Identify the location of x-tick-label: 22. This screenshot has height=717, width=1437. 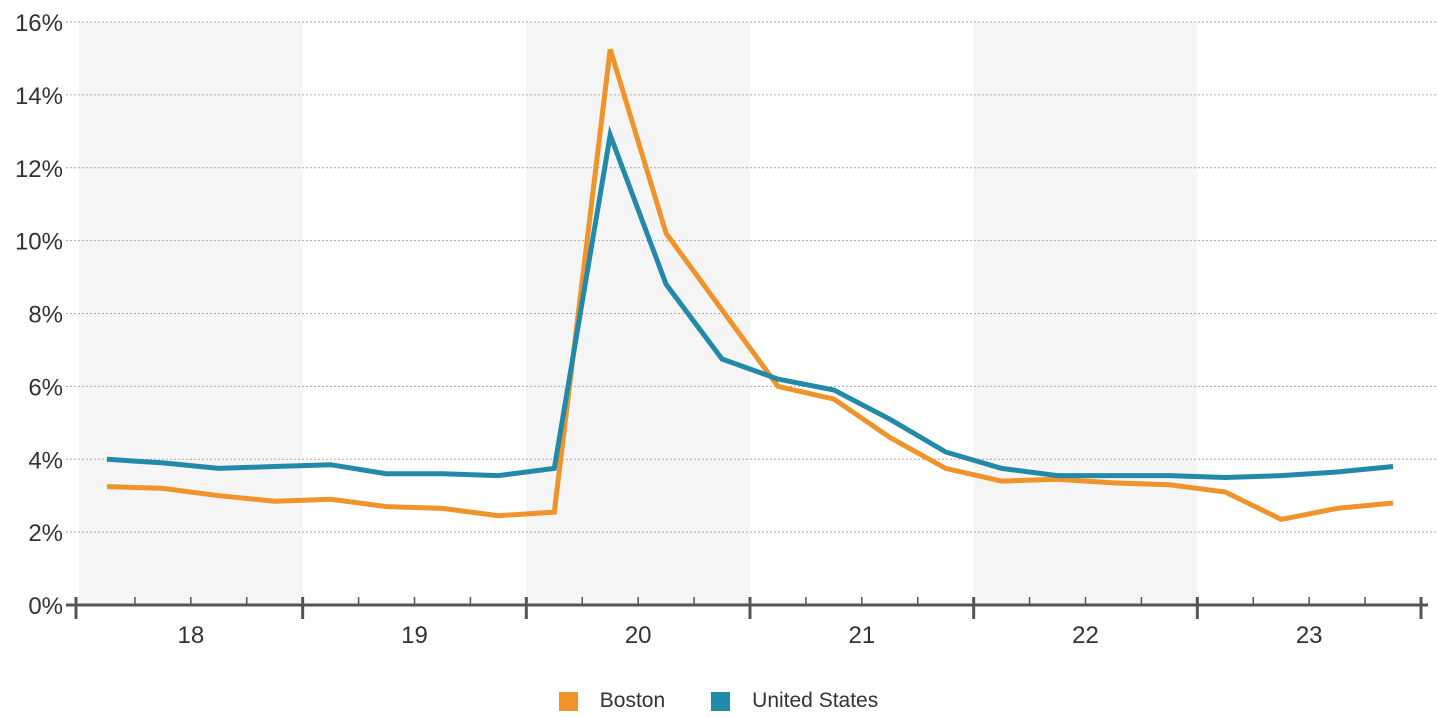
(1085, 635).